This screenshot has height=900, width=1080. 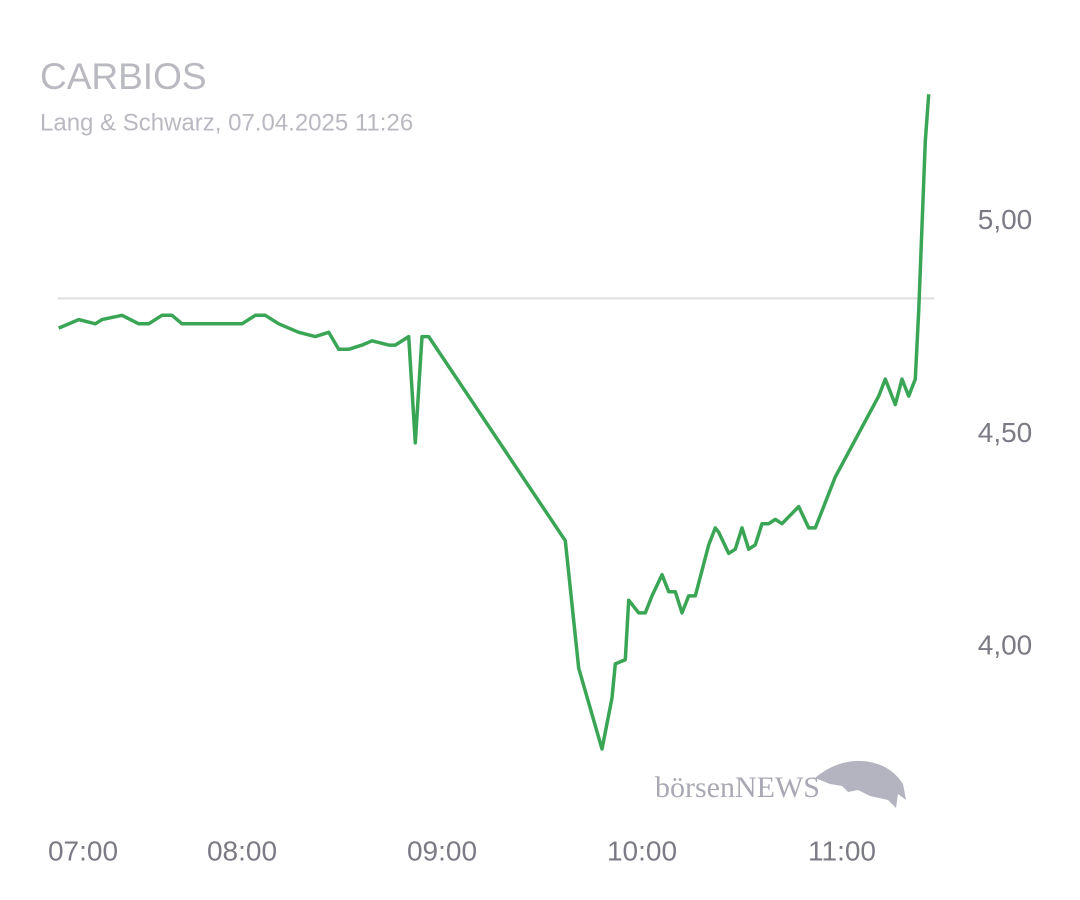 What do you see at coordinates (642, 850) in the screenshot?
I see `x-tick-label: 10:00` at bounding box center [642, 850].